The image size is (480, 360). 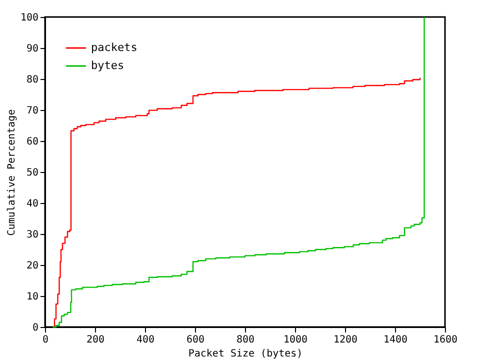 I want to click on y-axis-title: Cumulative Percentage, so click(x=12, y=172).